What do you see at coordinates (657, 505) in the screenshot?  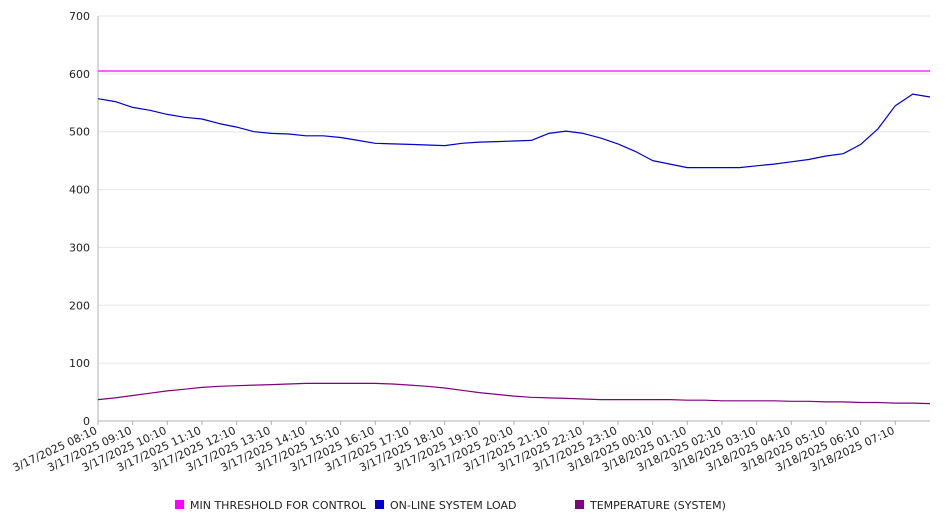 I see `legend-label: TEMPERATURE (SYSTEM)` at bounding box center [657, 505].